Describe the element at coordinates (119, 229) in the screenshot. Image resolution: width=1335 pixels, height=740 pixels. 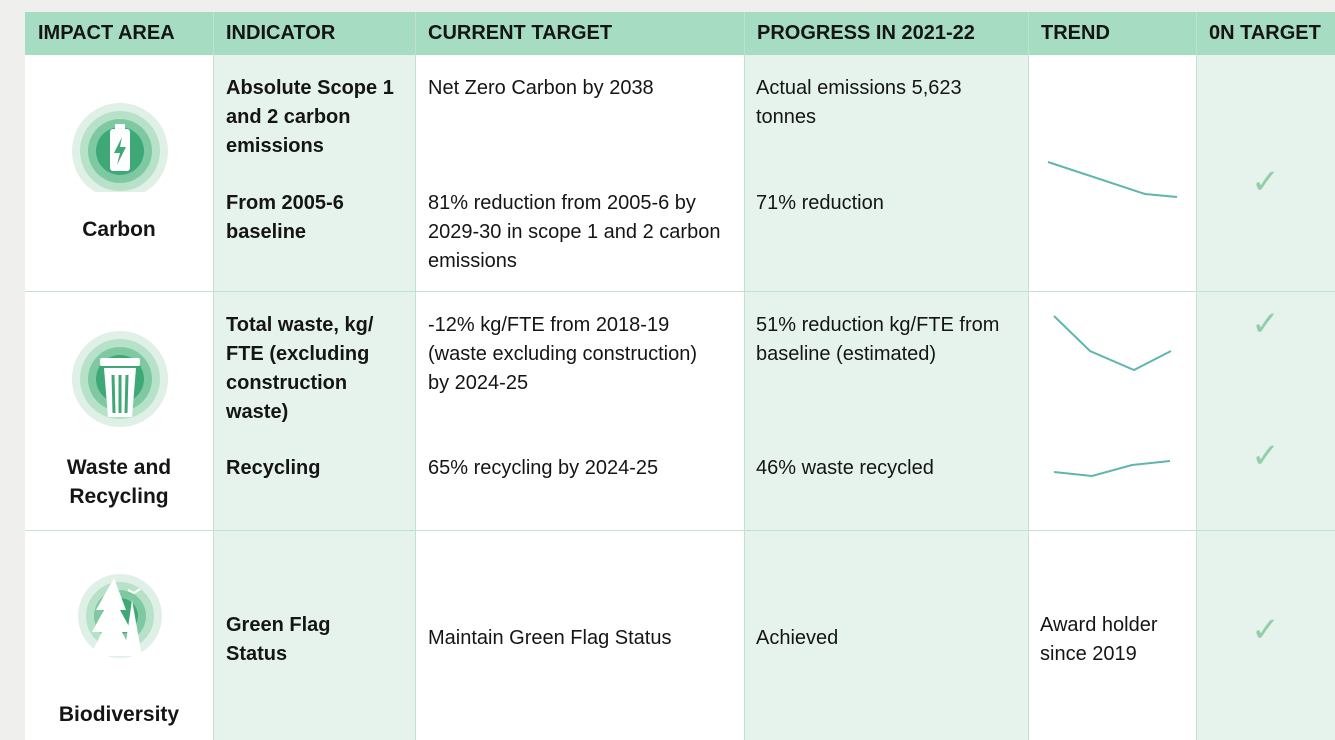
I see `impact-area: Carbon` at that location.